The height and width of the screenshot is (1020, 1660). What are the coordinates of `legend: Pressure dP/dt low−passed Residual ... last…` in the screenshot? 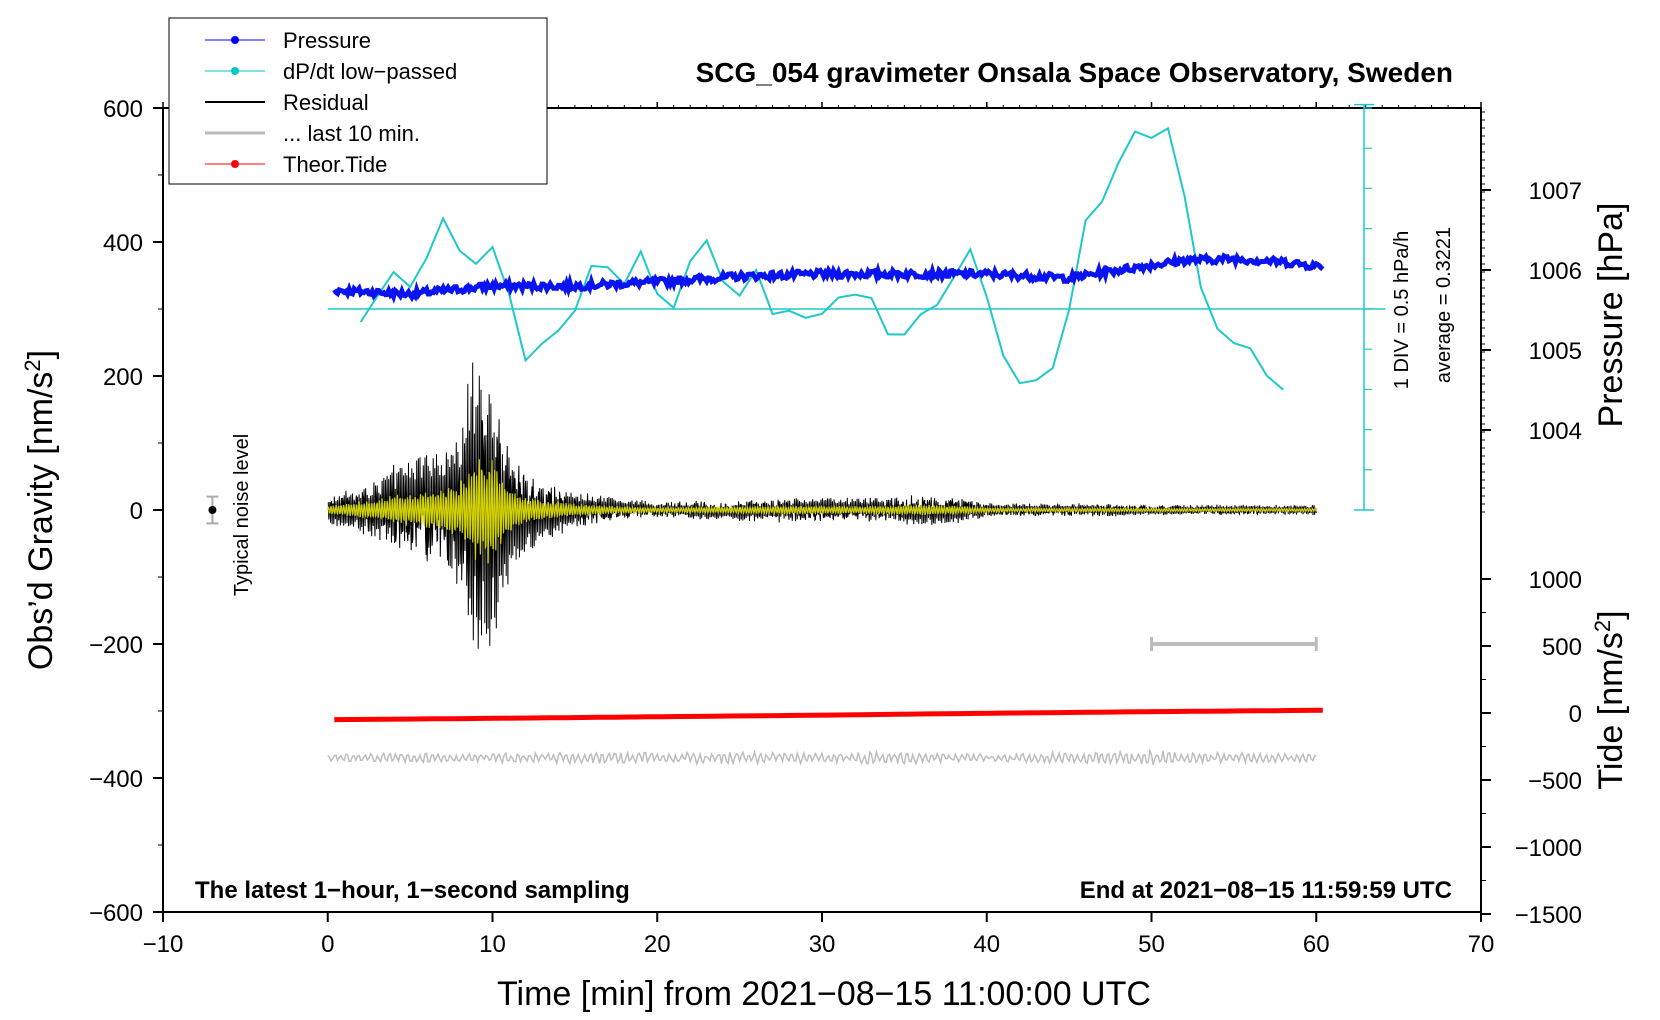 It's located at (358, 101).